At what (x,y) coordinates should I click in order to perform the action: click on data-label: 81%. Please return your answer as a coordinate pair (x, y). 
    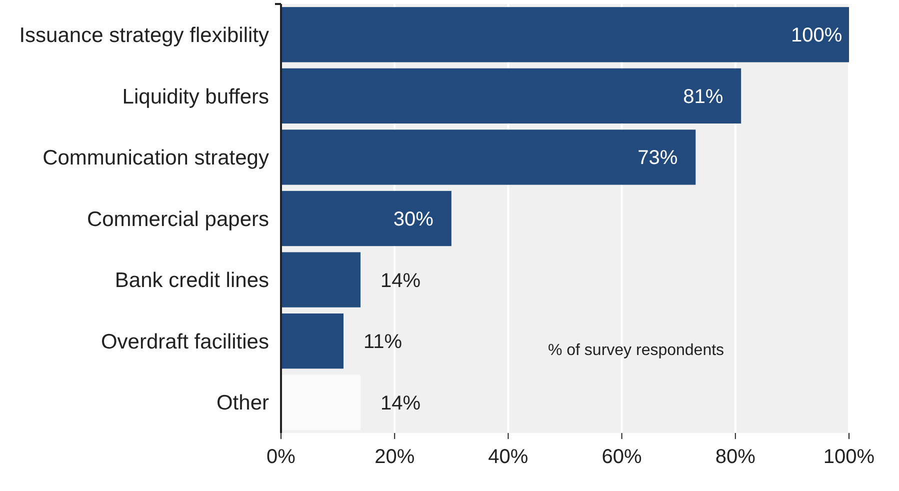
    Looking at the image, I should click on (703, 97).